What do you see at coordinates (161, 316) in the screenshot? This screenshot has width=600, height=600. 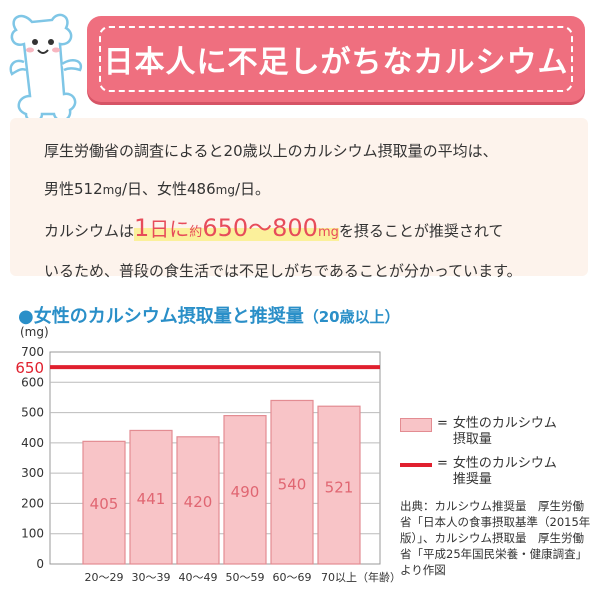 I see `chart-title-main: ●女性のカルシウム摂取量と推奨量` at bounding box center [161, 316].